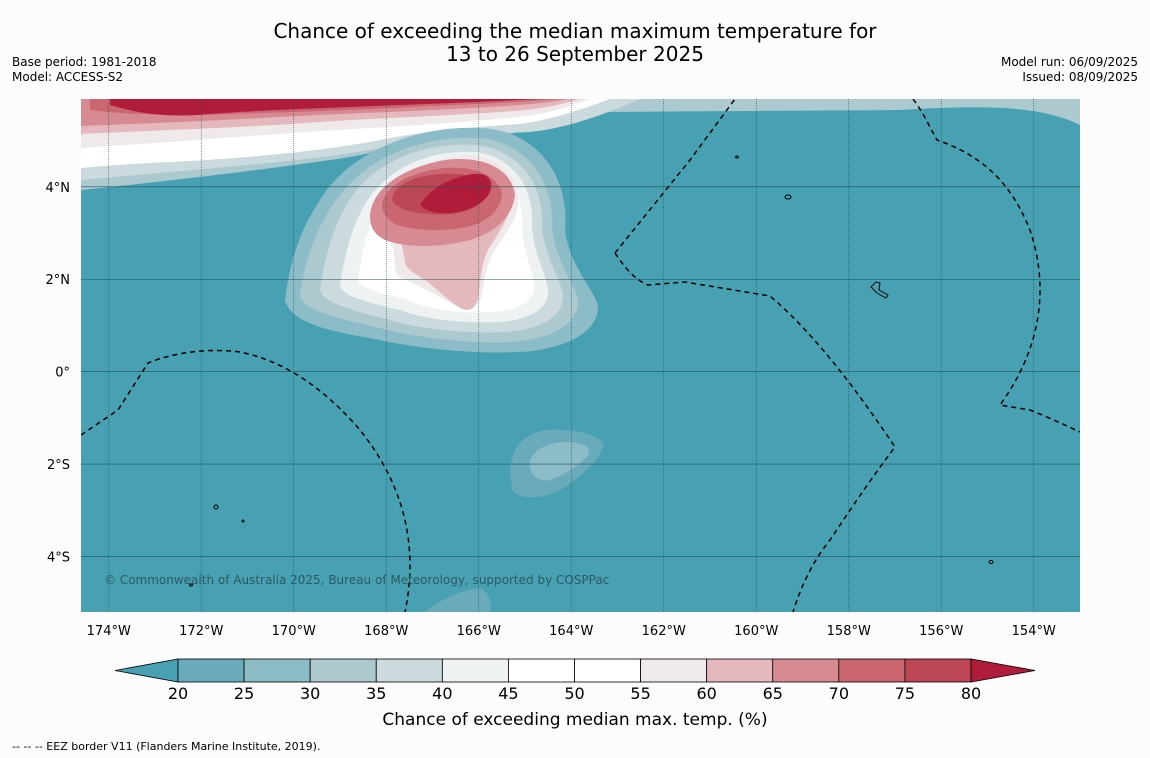 This screenshot has width=1150, height=758. Describe the element at coordinates (68, 77) in the screenshot. I see `model-name: Model: ACCESS-S2` at that location.